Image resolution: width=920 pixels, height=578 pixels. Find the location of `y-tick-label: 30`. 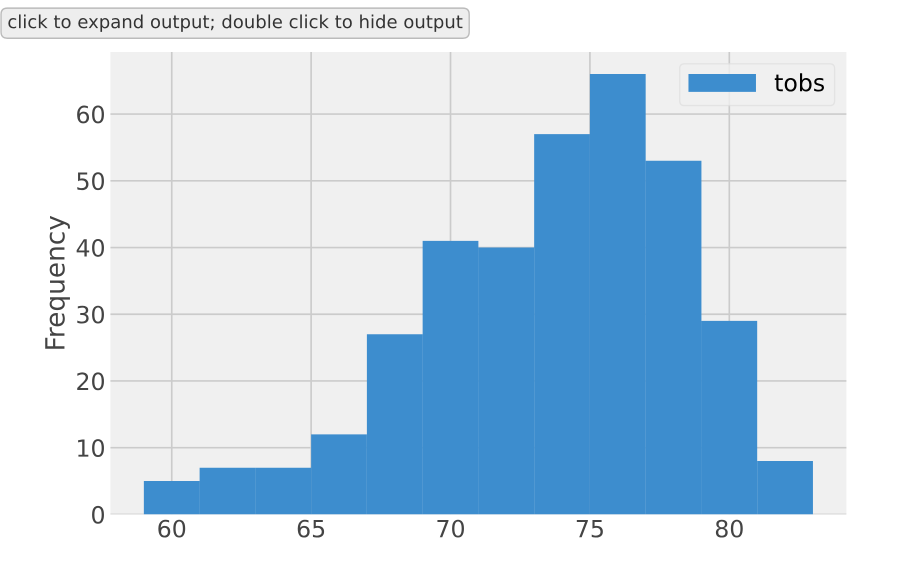

y-tick-label: 30 is located at coordinates (90, 315).